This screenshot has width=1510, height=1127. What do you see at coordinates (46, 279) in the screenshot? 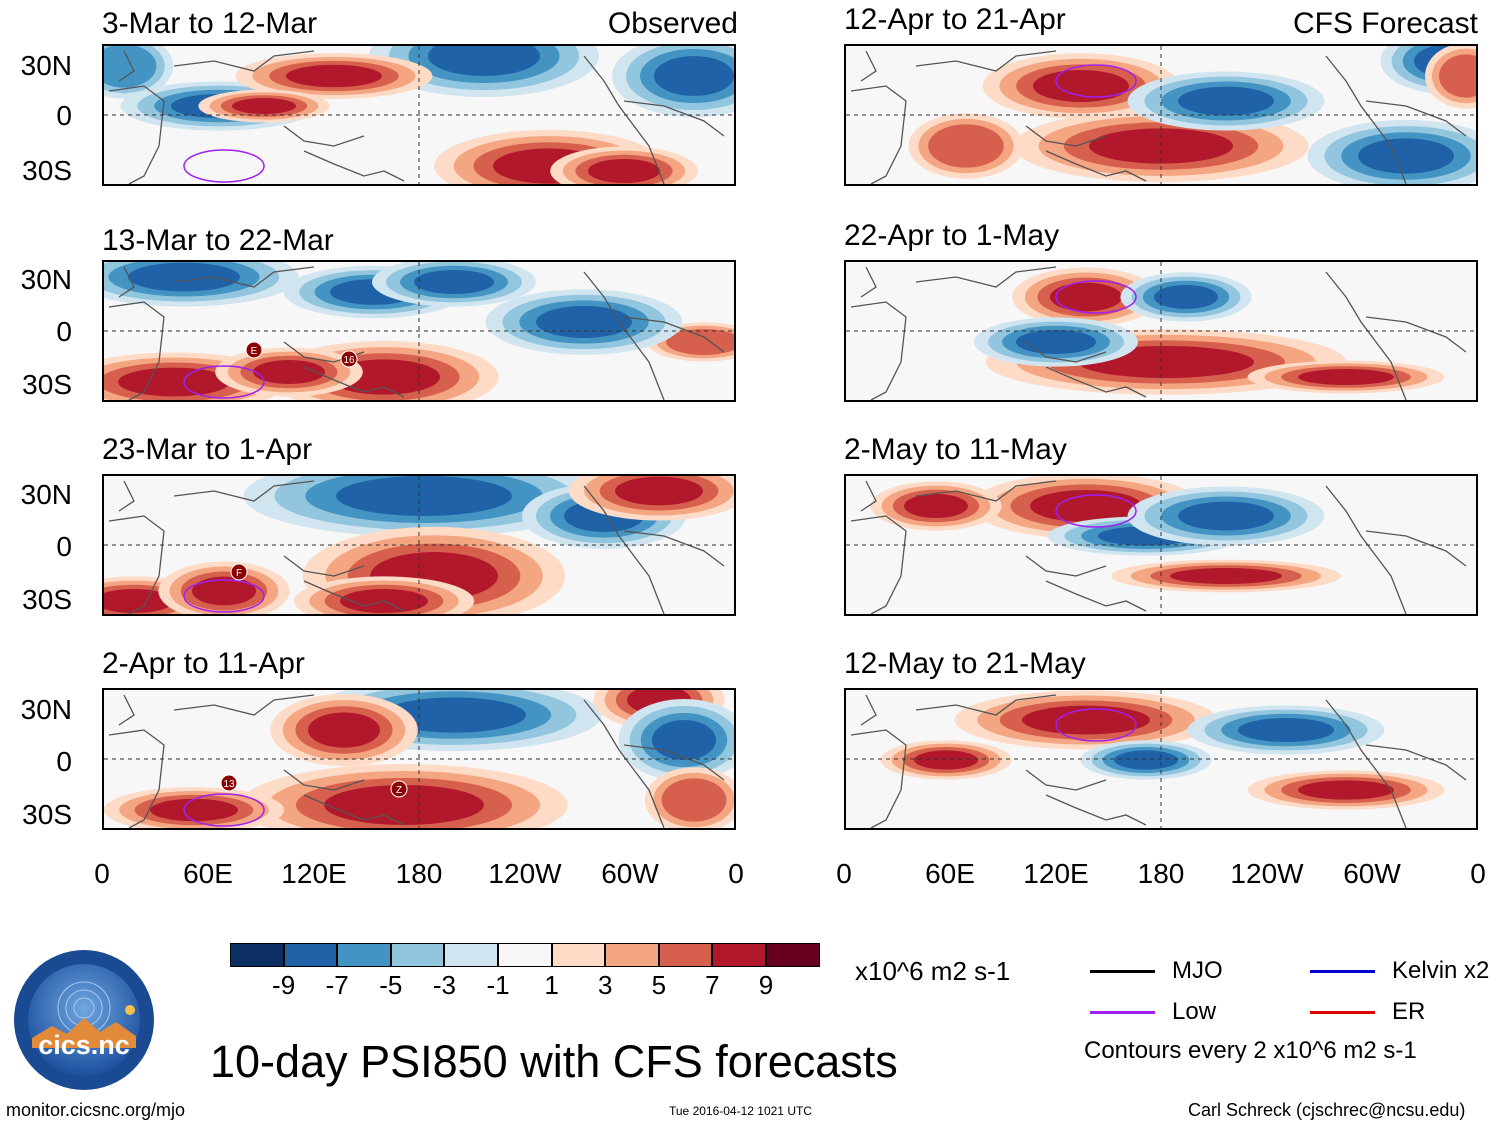
I see `lat-label-30n: 30N` at bounding box center [46, 279].